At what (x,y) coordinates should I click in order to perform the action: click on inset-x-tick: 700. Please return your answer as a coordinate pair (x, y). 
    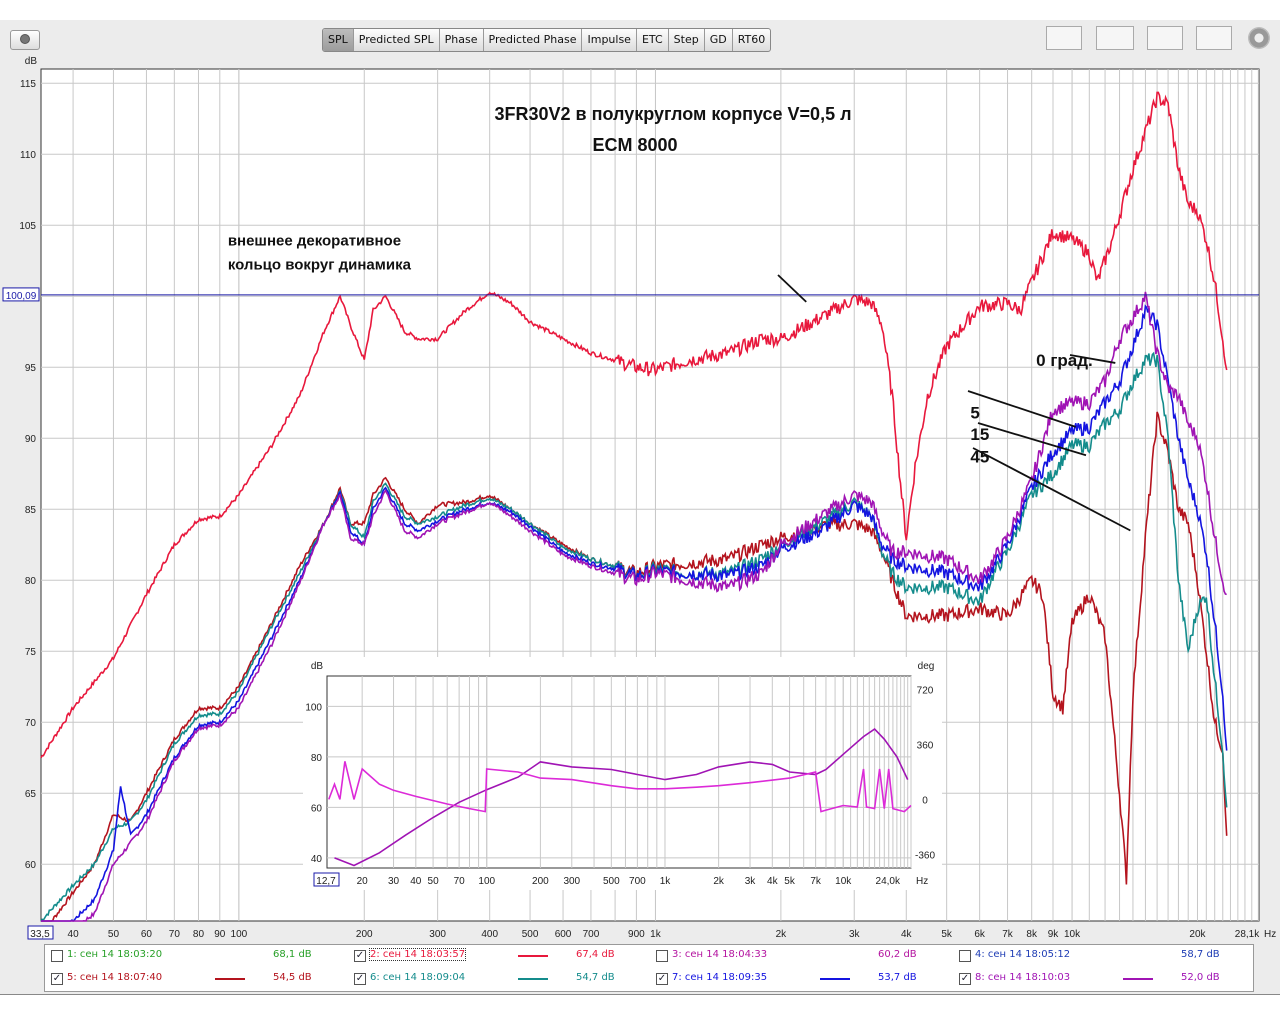
    Looking at the image, I should click on (637, 881).